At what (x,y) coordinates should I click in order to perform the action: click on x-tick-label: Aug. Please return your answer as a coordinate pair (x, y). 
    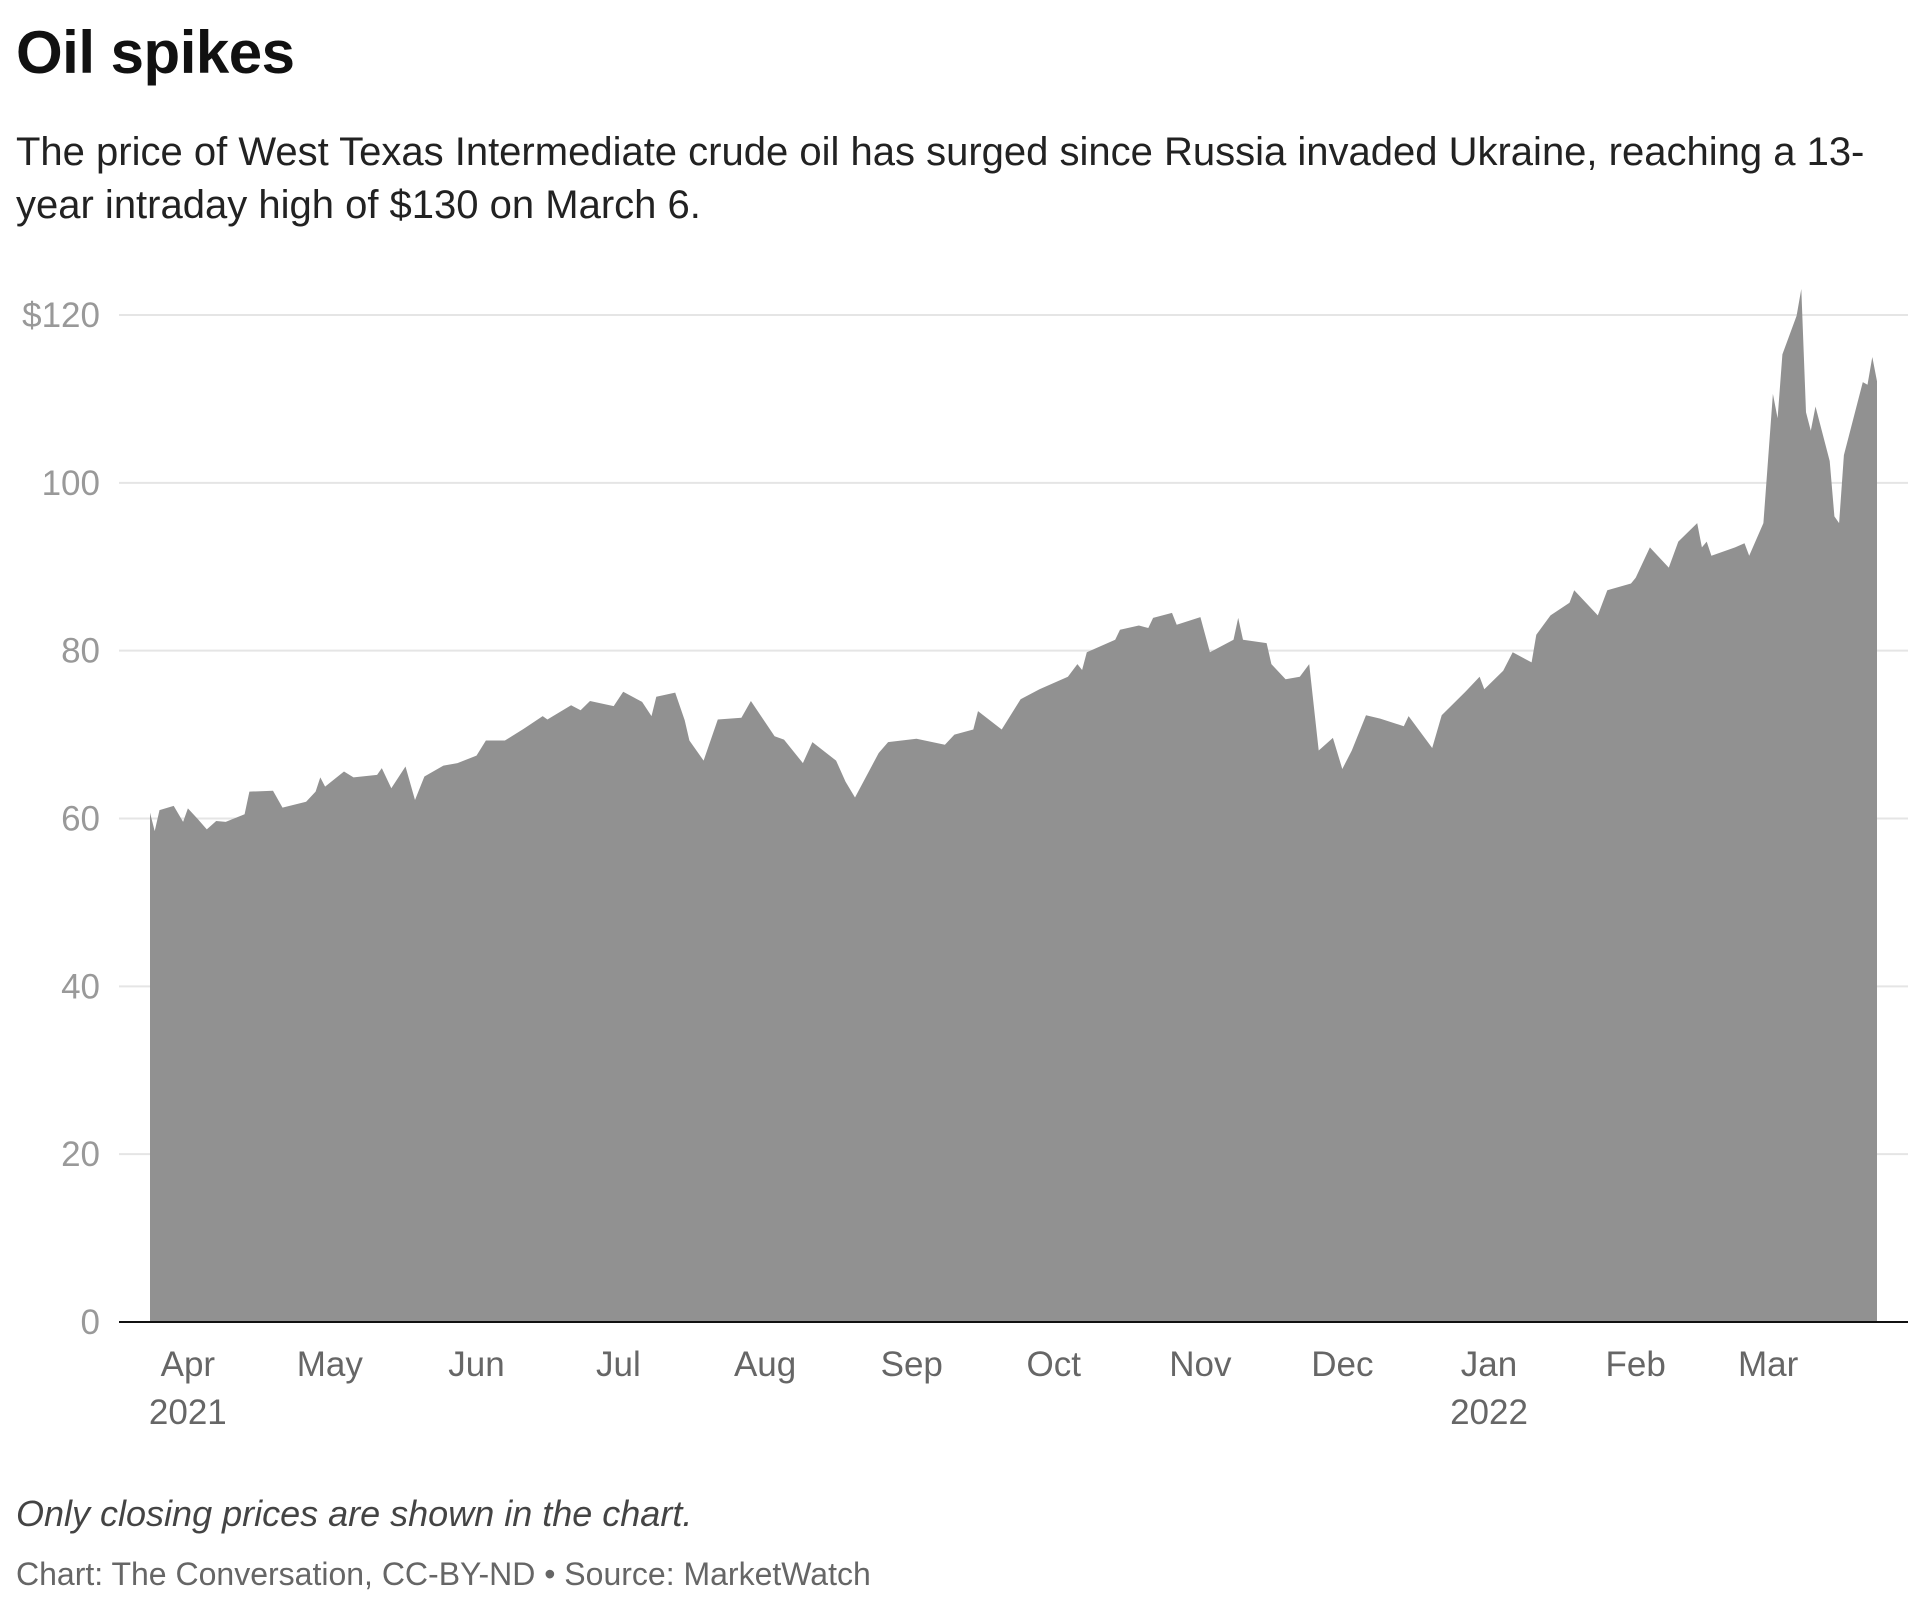
    Looking at the image, I should click on (765, 1364).